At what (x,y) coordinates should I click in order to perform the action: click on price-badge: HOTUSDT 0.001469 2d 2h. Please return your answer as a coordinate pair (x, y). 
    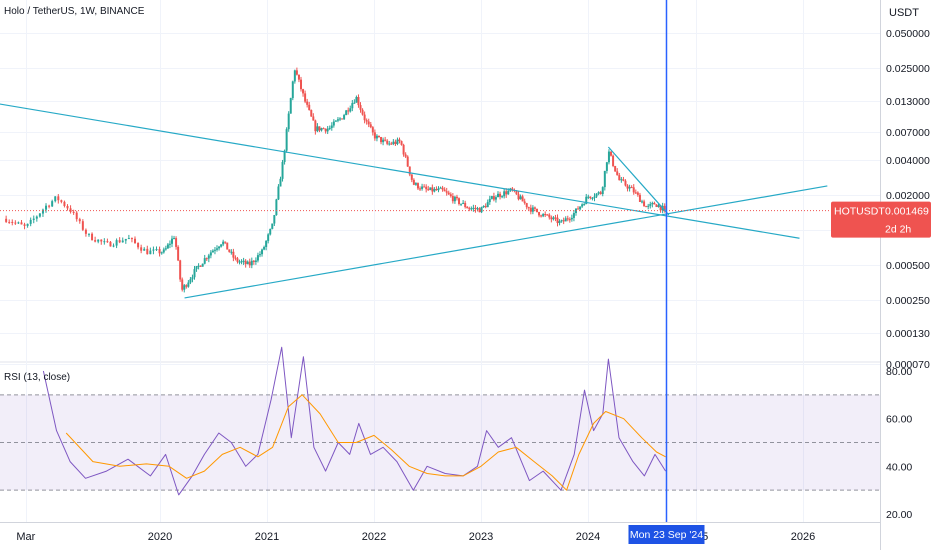
    Looking at the image, I should click on (881, 219).